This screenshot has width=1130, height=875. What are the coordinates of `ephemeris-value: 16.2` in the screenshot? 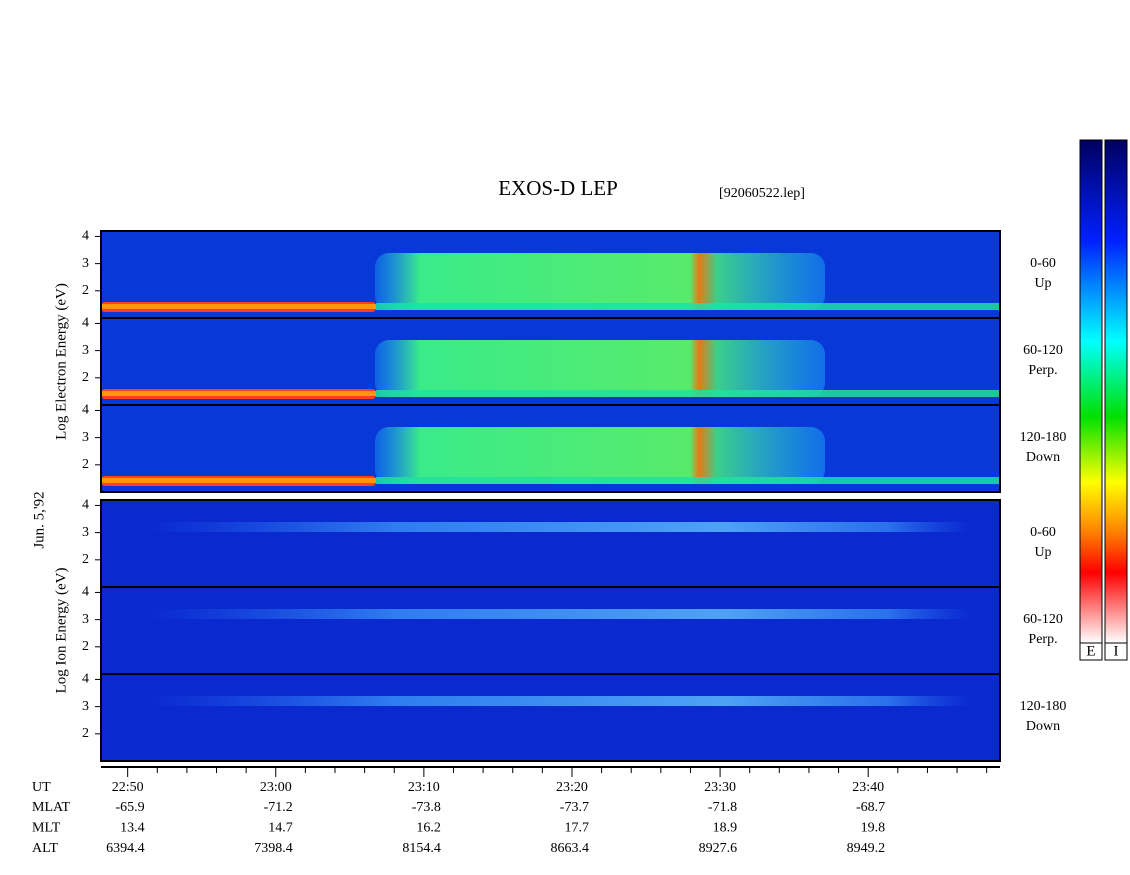 It's located at (428, 828).